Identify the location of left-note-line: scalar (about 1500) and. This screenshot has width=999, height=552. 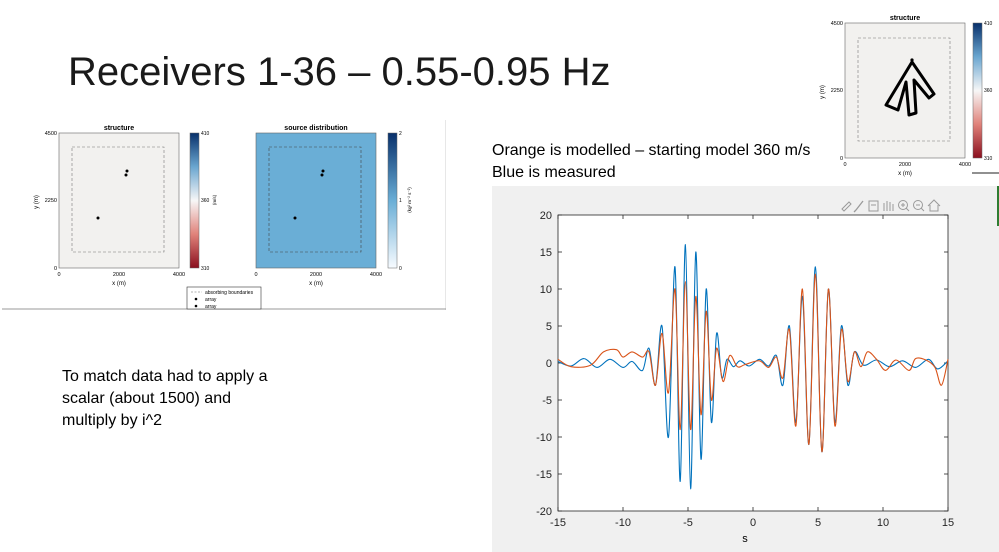
(146, 398).